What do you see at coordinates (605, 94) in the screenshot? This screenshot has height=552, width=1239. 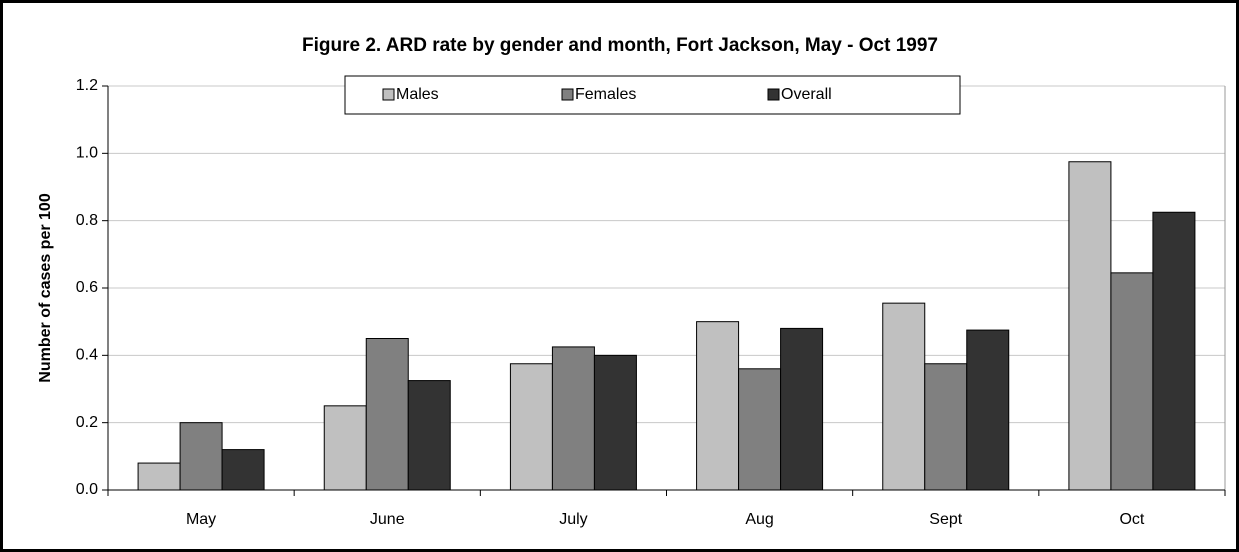 I see `legend-label: Females` at bounding box center [605, 94].